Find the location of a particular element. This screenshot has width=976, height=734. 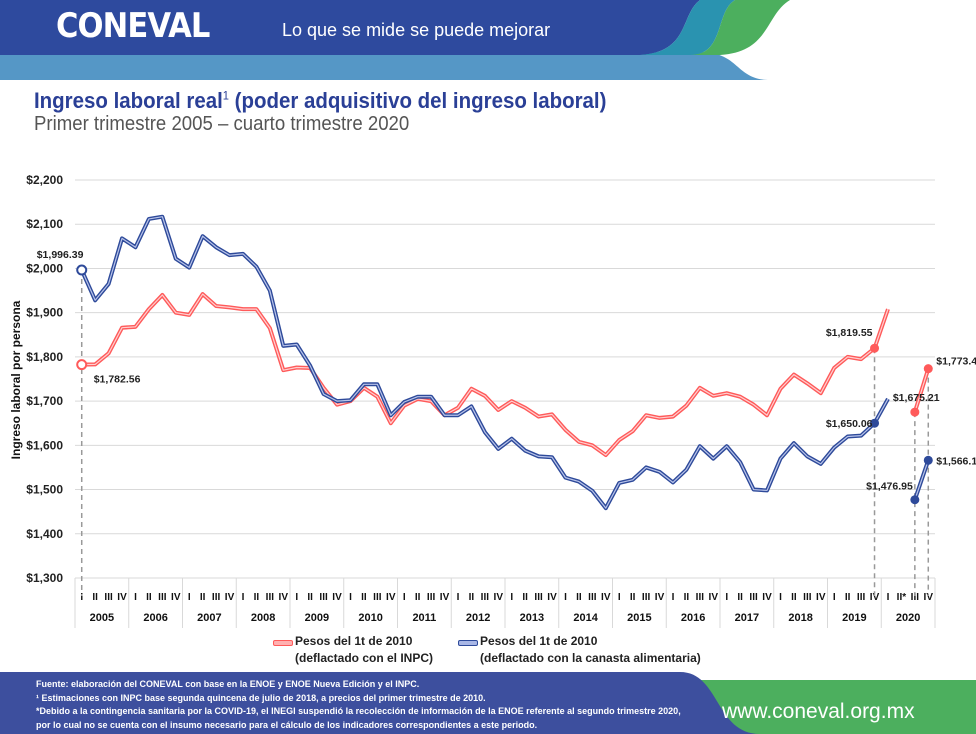

y-tick-label: $1,900 is located at coordinates (44, 313).